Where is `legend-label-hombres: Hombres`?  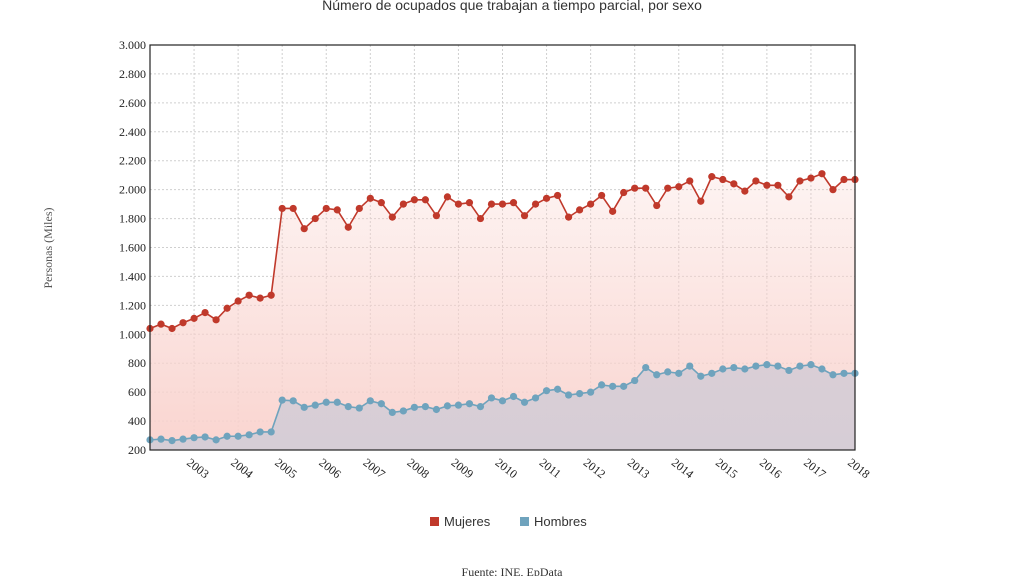
legend-label-hombres: Hombres is located at coordinates (560, 521).